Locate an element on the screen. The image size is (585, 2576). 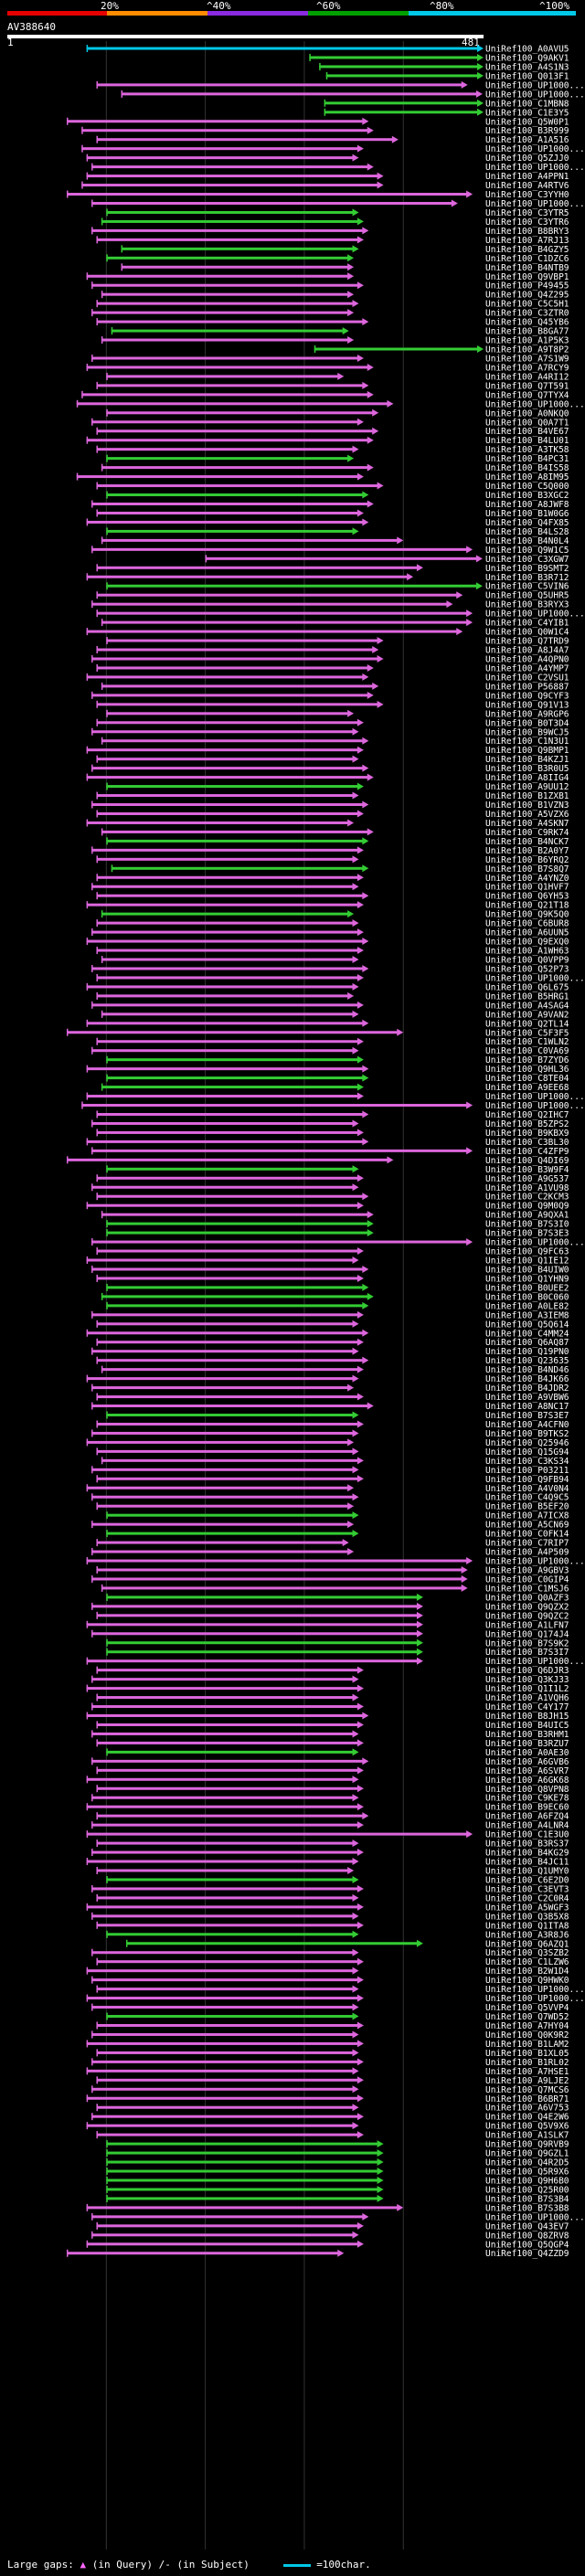
hit-label: UniRef100_Q9W1C5 is located at coordinates (527, 551).